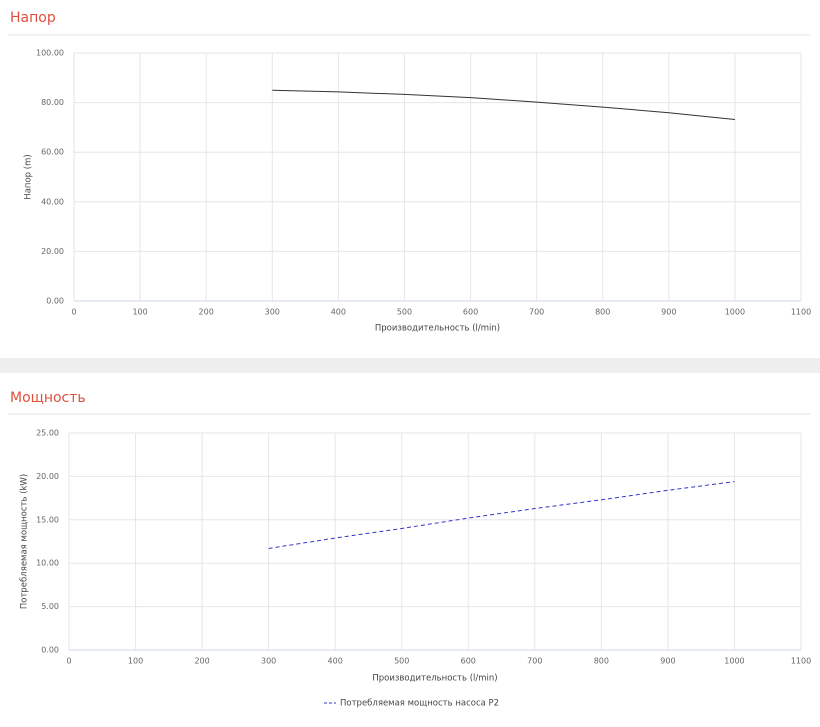 This screenshot has width=820, height=727. Describe the element at coordinates (50, 606) in the screenshot. I see `y-tick-label: 5.00` at that location.